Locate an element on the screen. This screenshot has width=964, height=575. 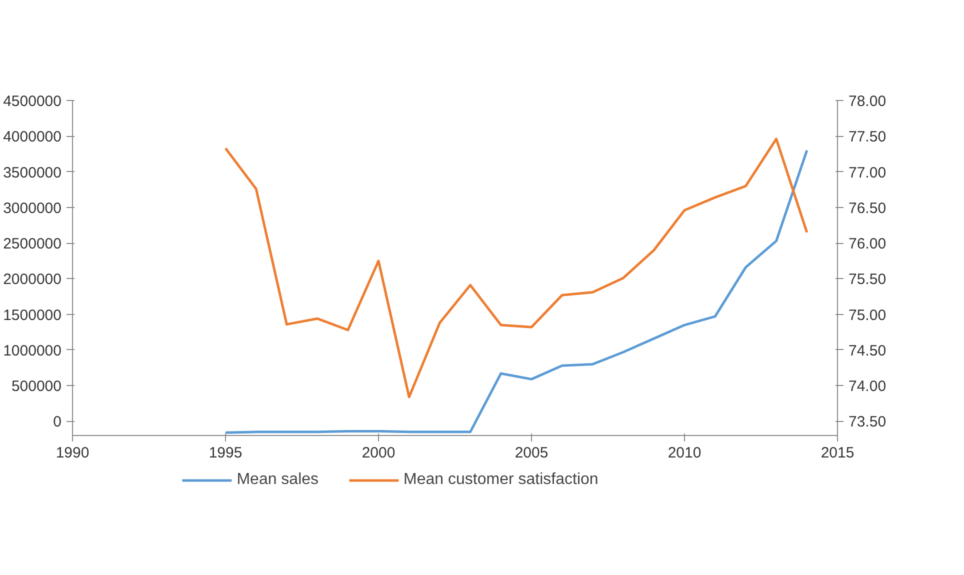
y2-tick-label: 76.50 is located at coordinates (867, 208).